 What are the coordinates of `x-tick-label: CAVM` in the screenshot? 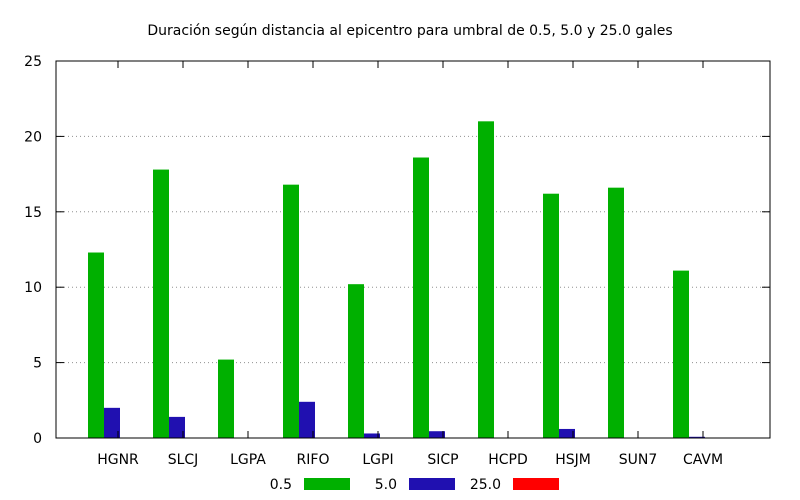 It's located at (703, 460).